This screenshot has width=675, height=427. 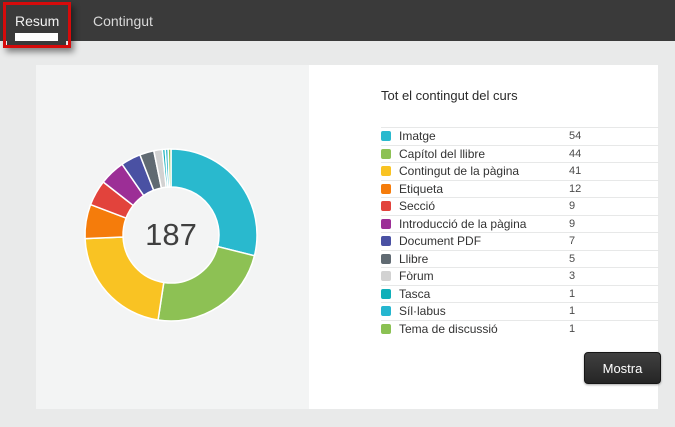 I want to click on legend-label: Secció, so click(x=417, y=206).